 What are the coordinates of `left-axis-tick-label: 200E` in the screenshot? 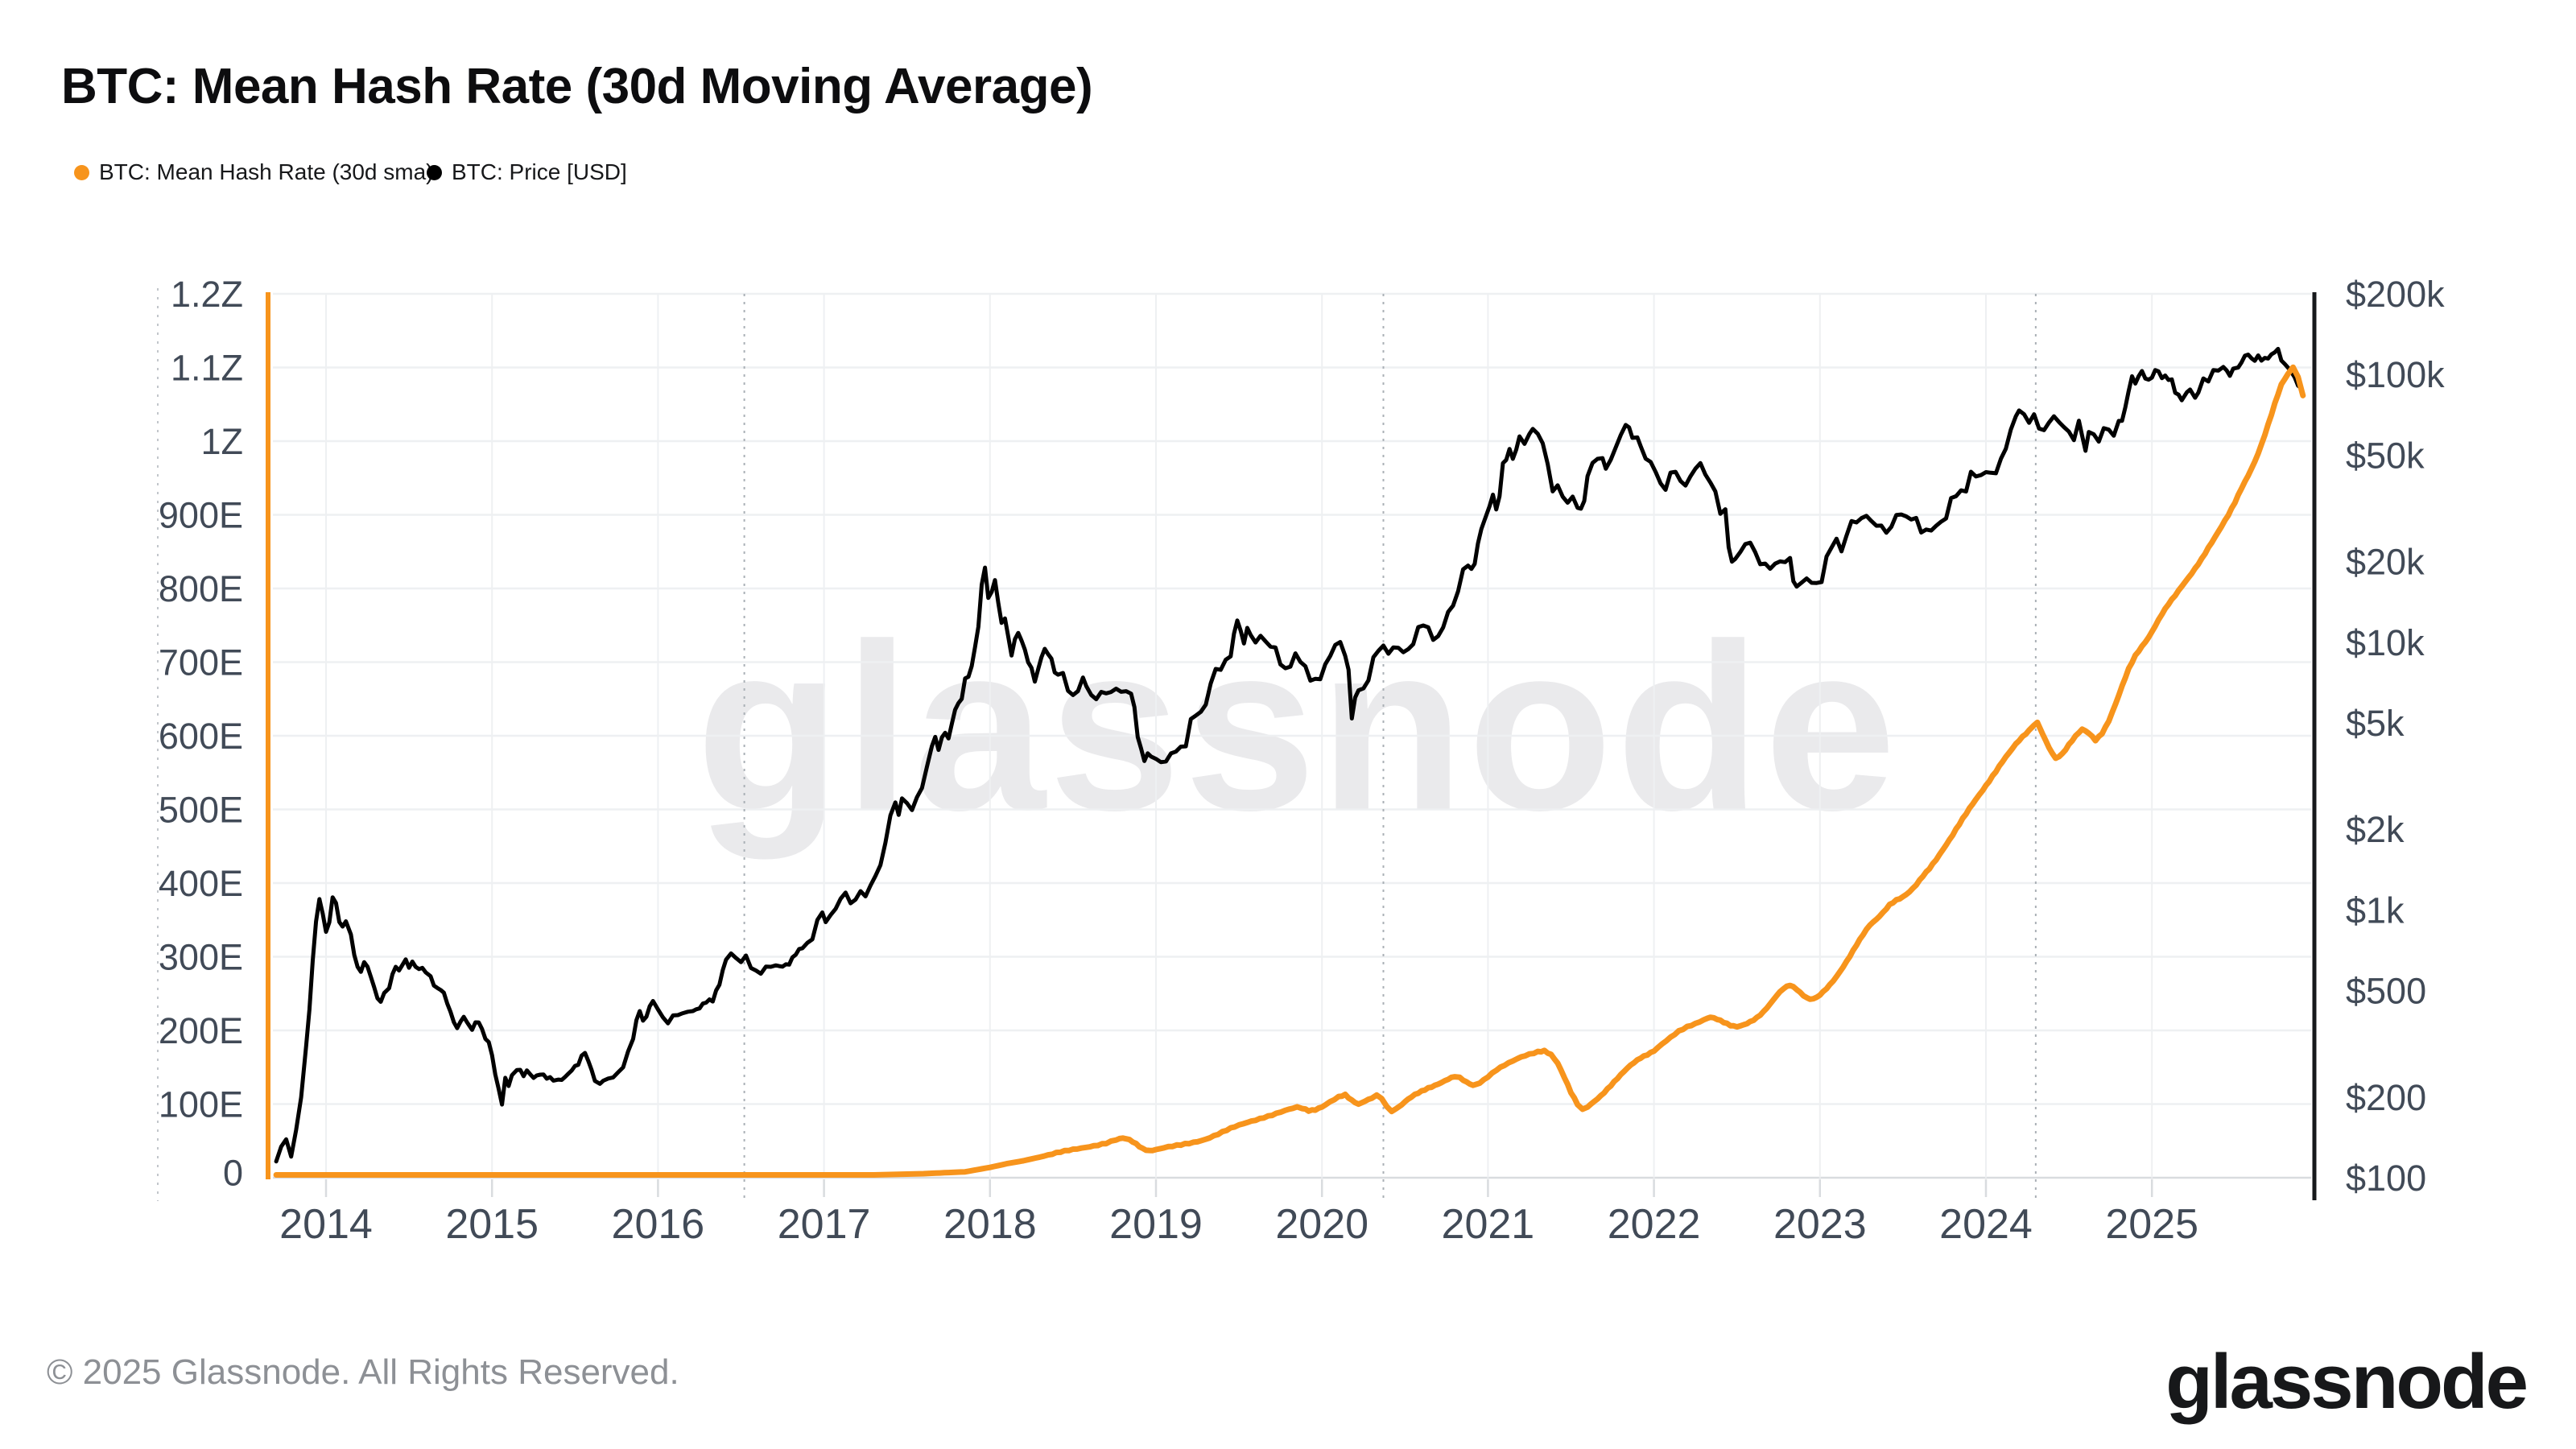 It's located at (201, 1030).